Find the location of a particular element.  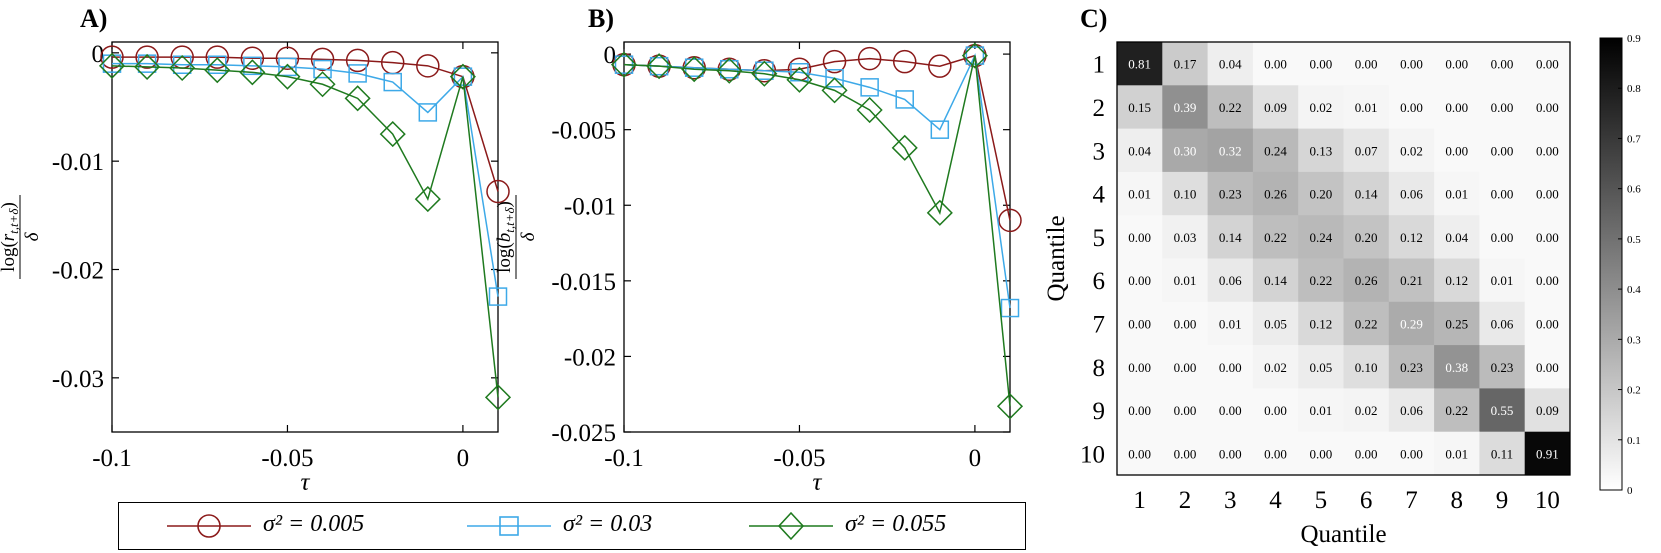

panel-label-c: C) is located at coordinates (1094, 18).